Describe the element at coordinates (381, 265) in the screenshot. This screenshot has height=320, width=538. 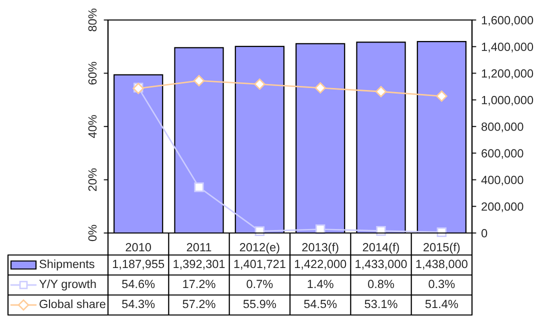
I see `data-label: 1,433,000` at that location.